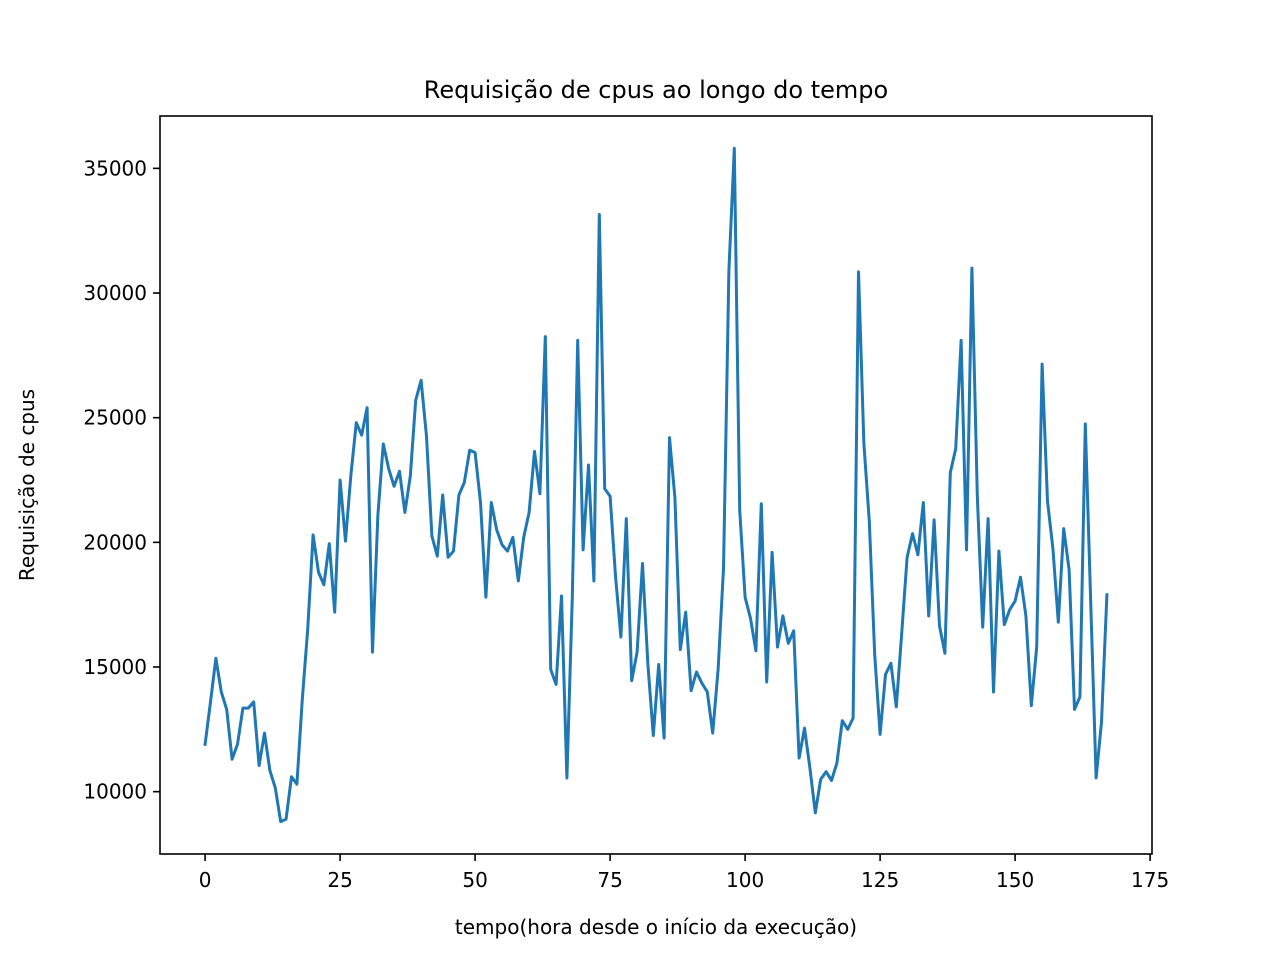 The image size is (1280, 960). Describe the element at coordinates (609, 880) in the screenshot. I see `x-tick-label: 75` at that location.